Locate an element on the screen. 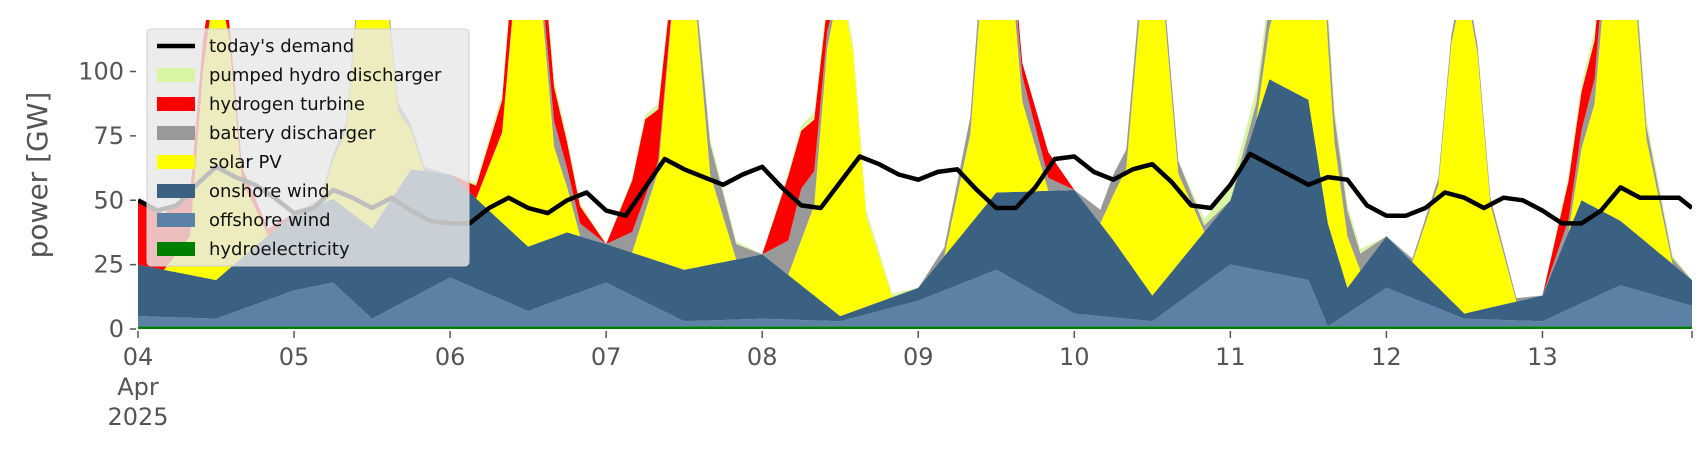  y-tick-label: 100 is located at coordinates (101, 72).